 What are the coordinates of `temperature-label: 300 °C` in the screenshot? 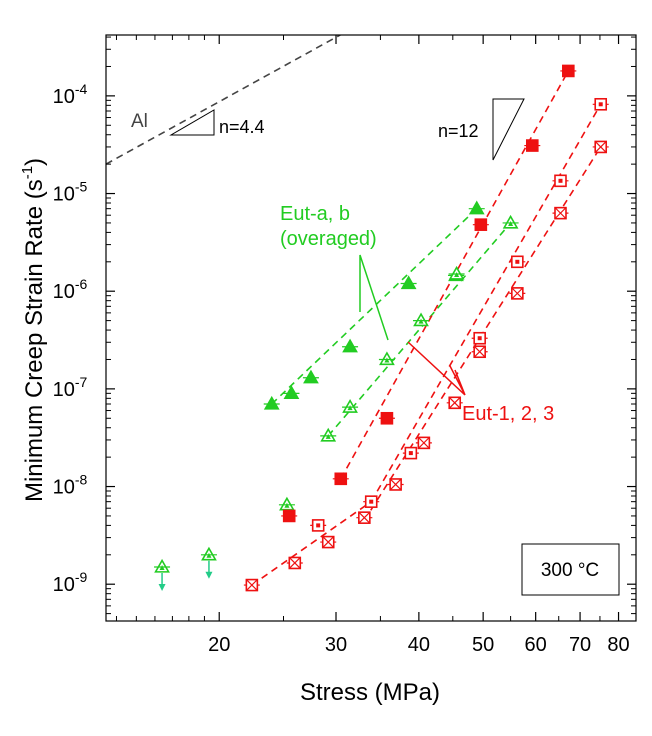 It's located at (570, 570).